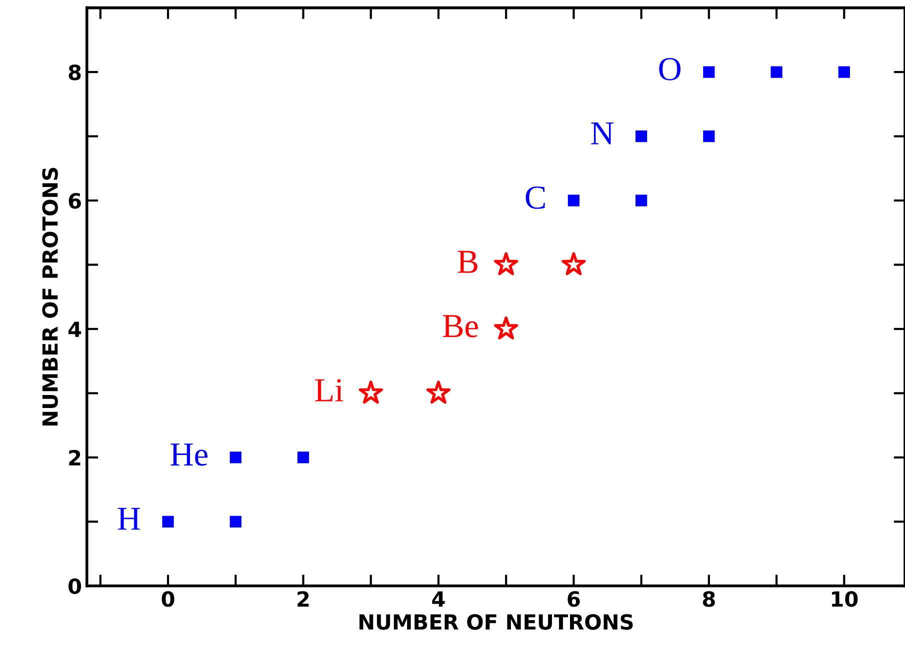 This screenshot has width=905, height=651. I want to click on annotation: O, so click(670, 69).